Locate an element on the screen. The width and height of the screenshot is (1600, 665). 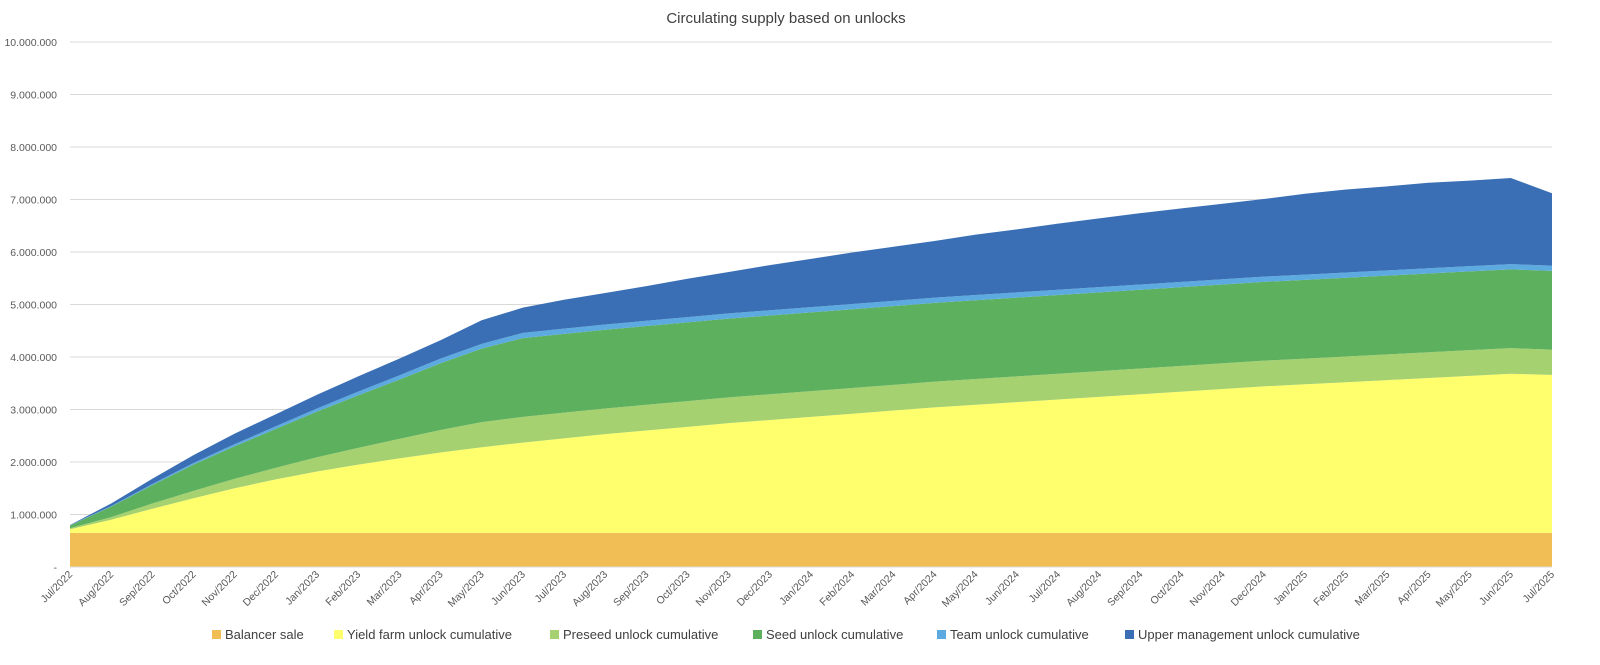
x-tick-label: Feb/2025 is located at coordinates (1331, 589).